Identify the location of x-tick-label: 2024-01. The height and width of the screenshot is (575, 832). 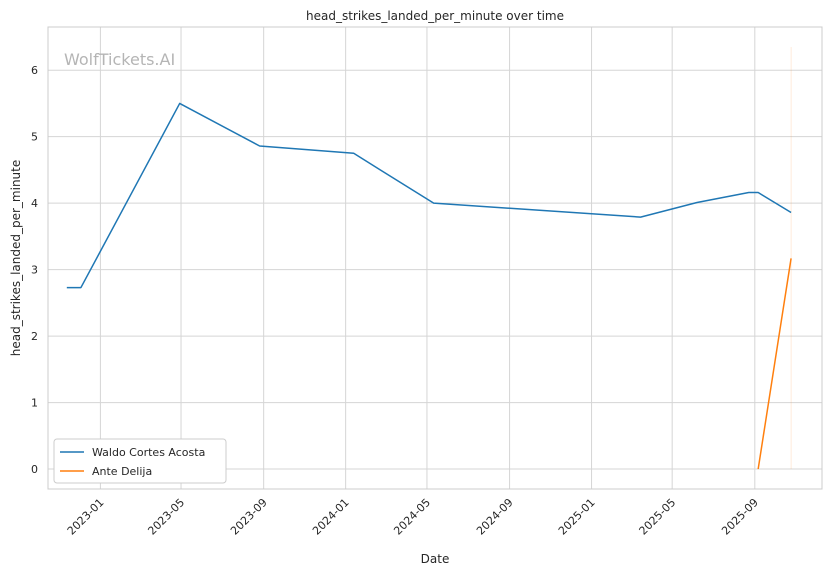
(331, 517).